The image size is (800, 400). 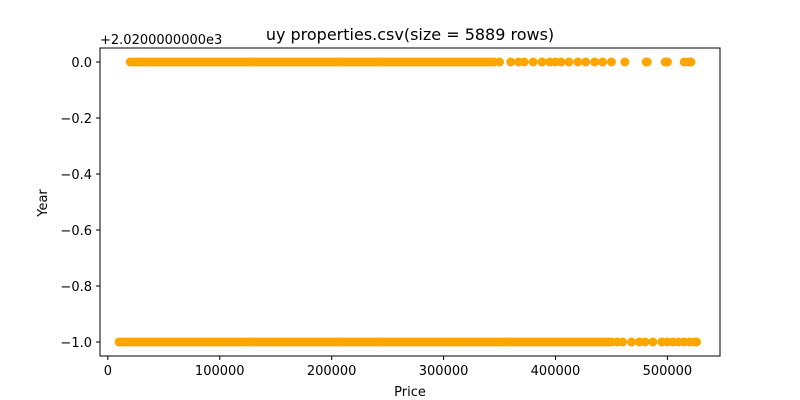 I want to click on x-tick-label: 100000, so click(x=220, y=371).